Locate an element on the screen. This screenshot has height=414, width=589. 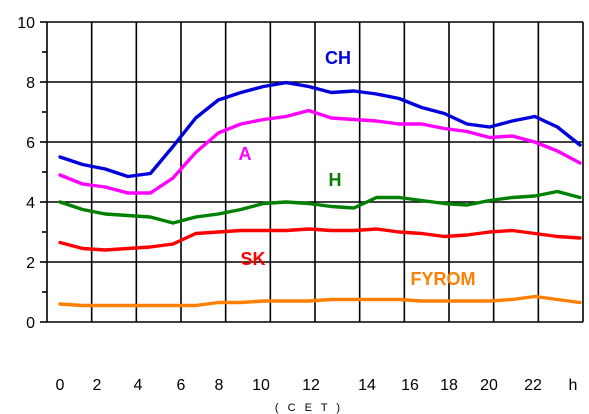
y-tick-label: 2 is located at coordinates (30, 263).